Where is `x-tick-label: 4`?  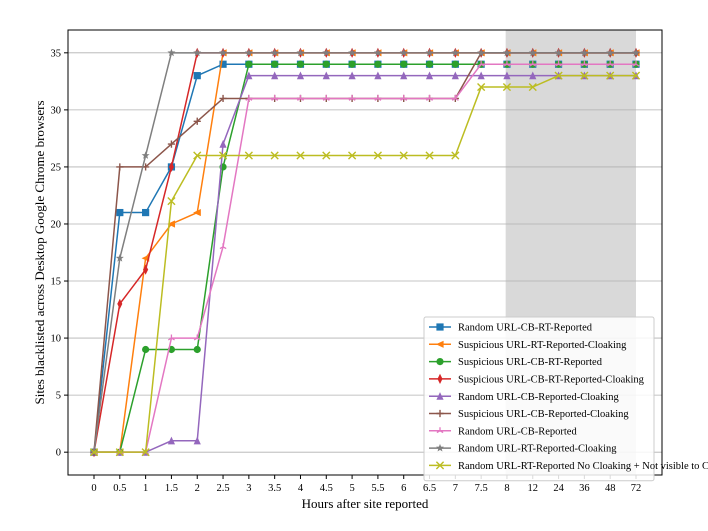 x-tick-label: 4 is located at coordinates (301, 488).